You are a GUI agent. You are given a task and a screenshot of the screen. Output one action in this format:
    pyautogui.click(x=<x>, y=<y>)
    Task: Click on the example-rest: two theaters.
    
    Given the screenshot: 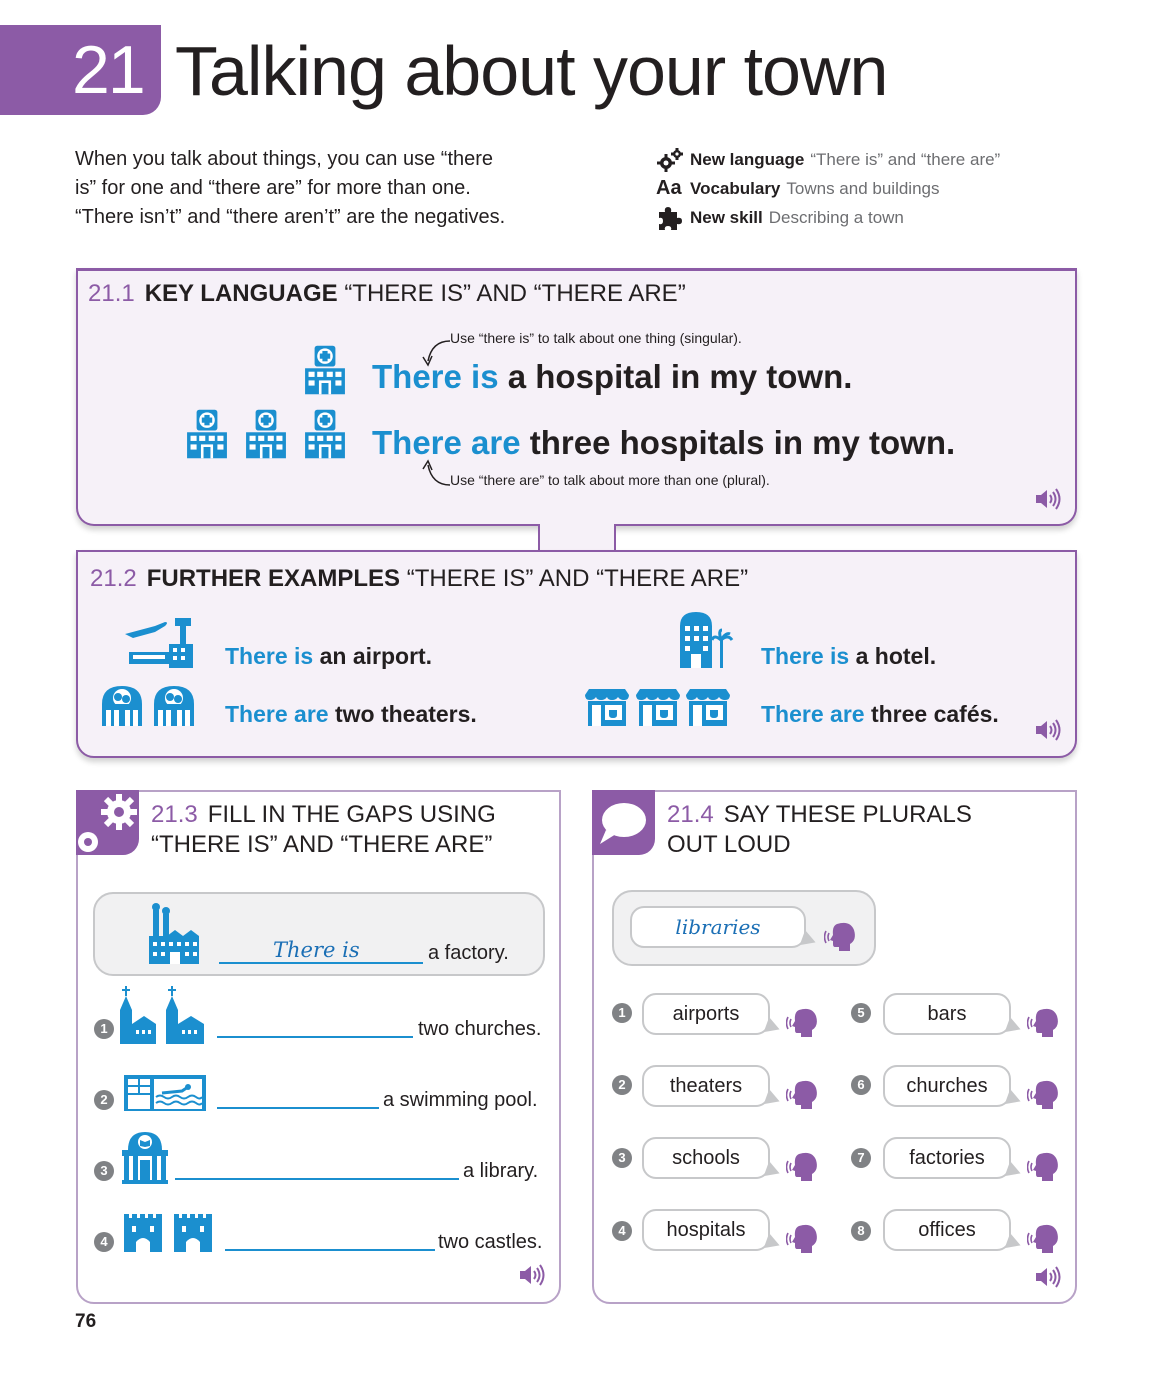 What is the action you would take?
    pyautogui.click(x=405, y=714)
    